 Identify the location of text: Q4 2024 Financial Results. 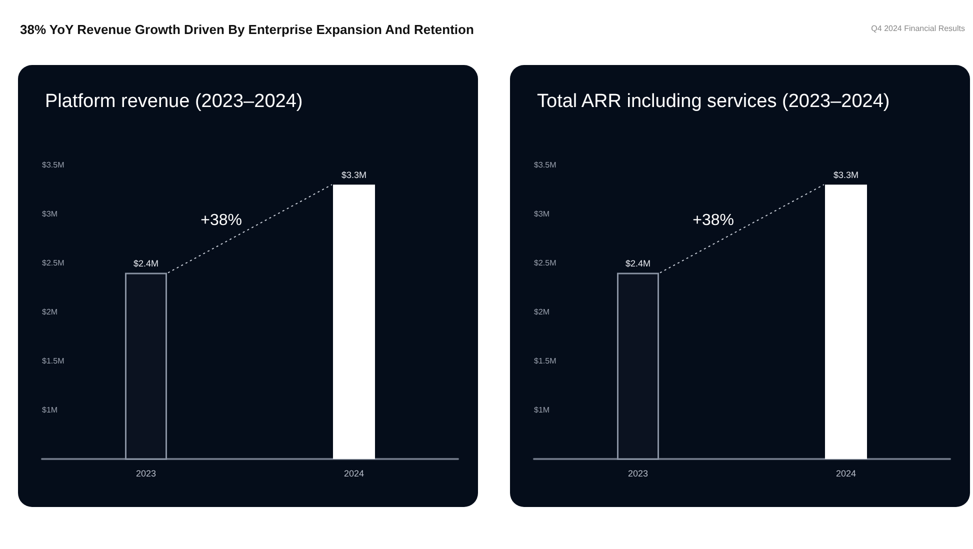
(918, 28).